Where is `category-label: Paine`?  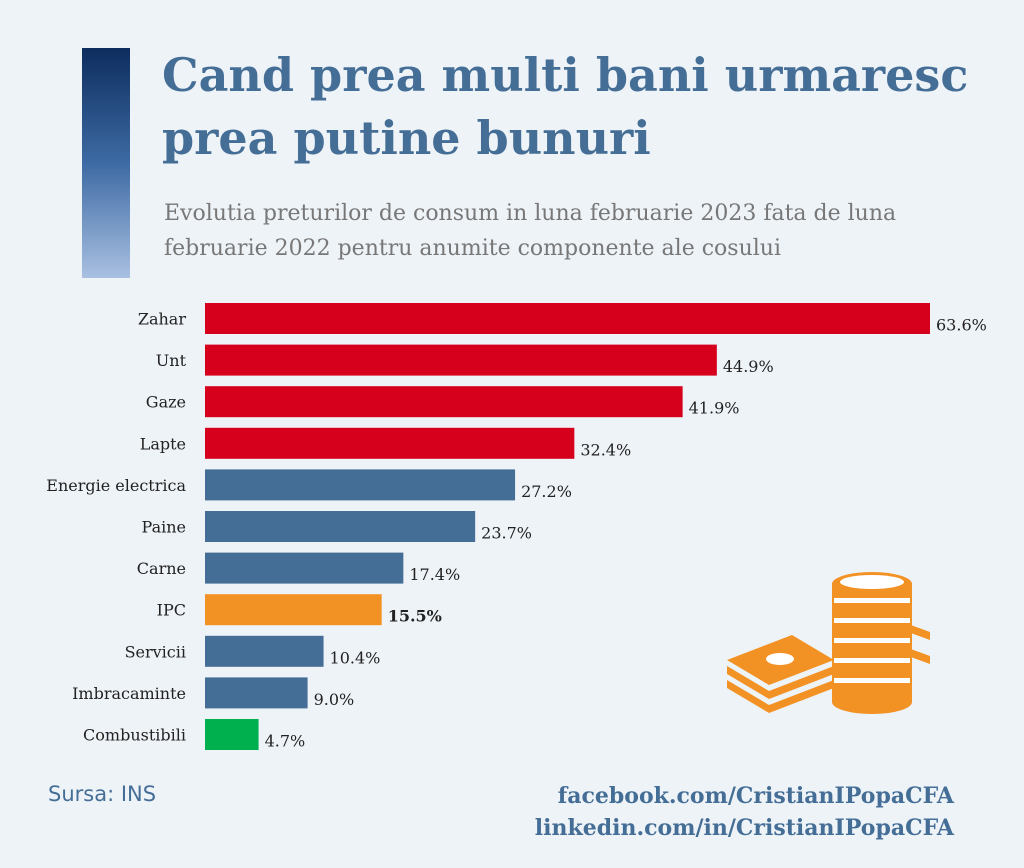 category-label: Paine is located at coordinates (164, 527).